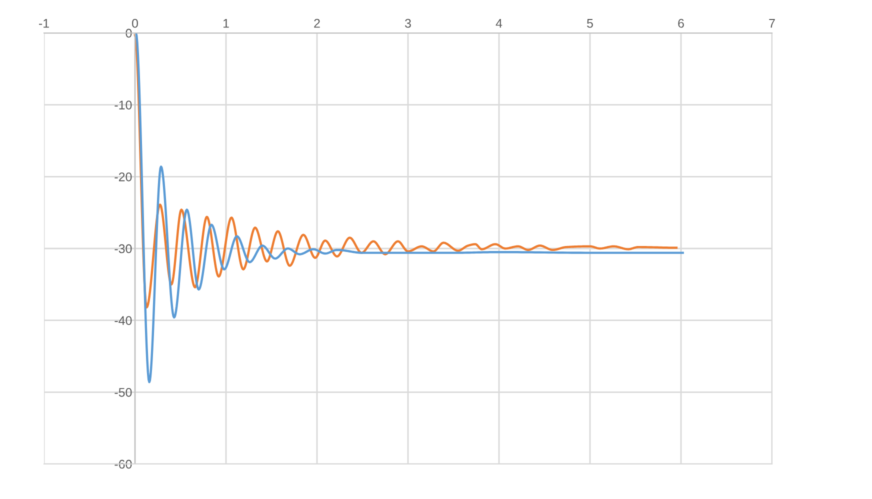  I want to click on x-tick-label: -1, so click(44, 23).